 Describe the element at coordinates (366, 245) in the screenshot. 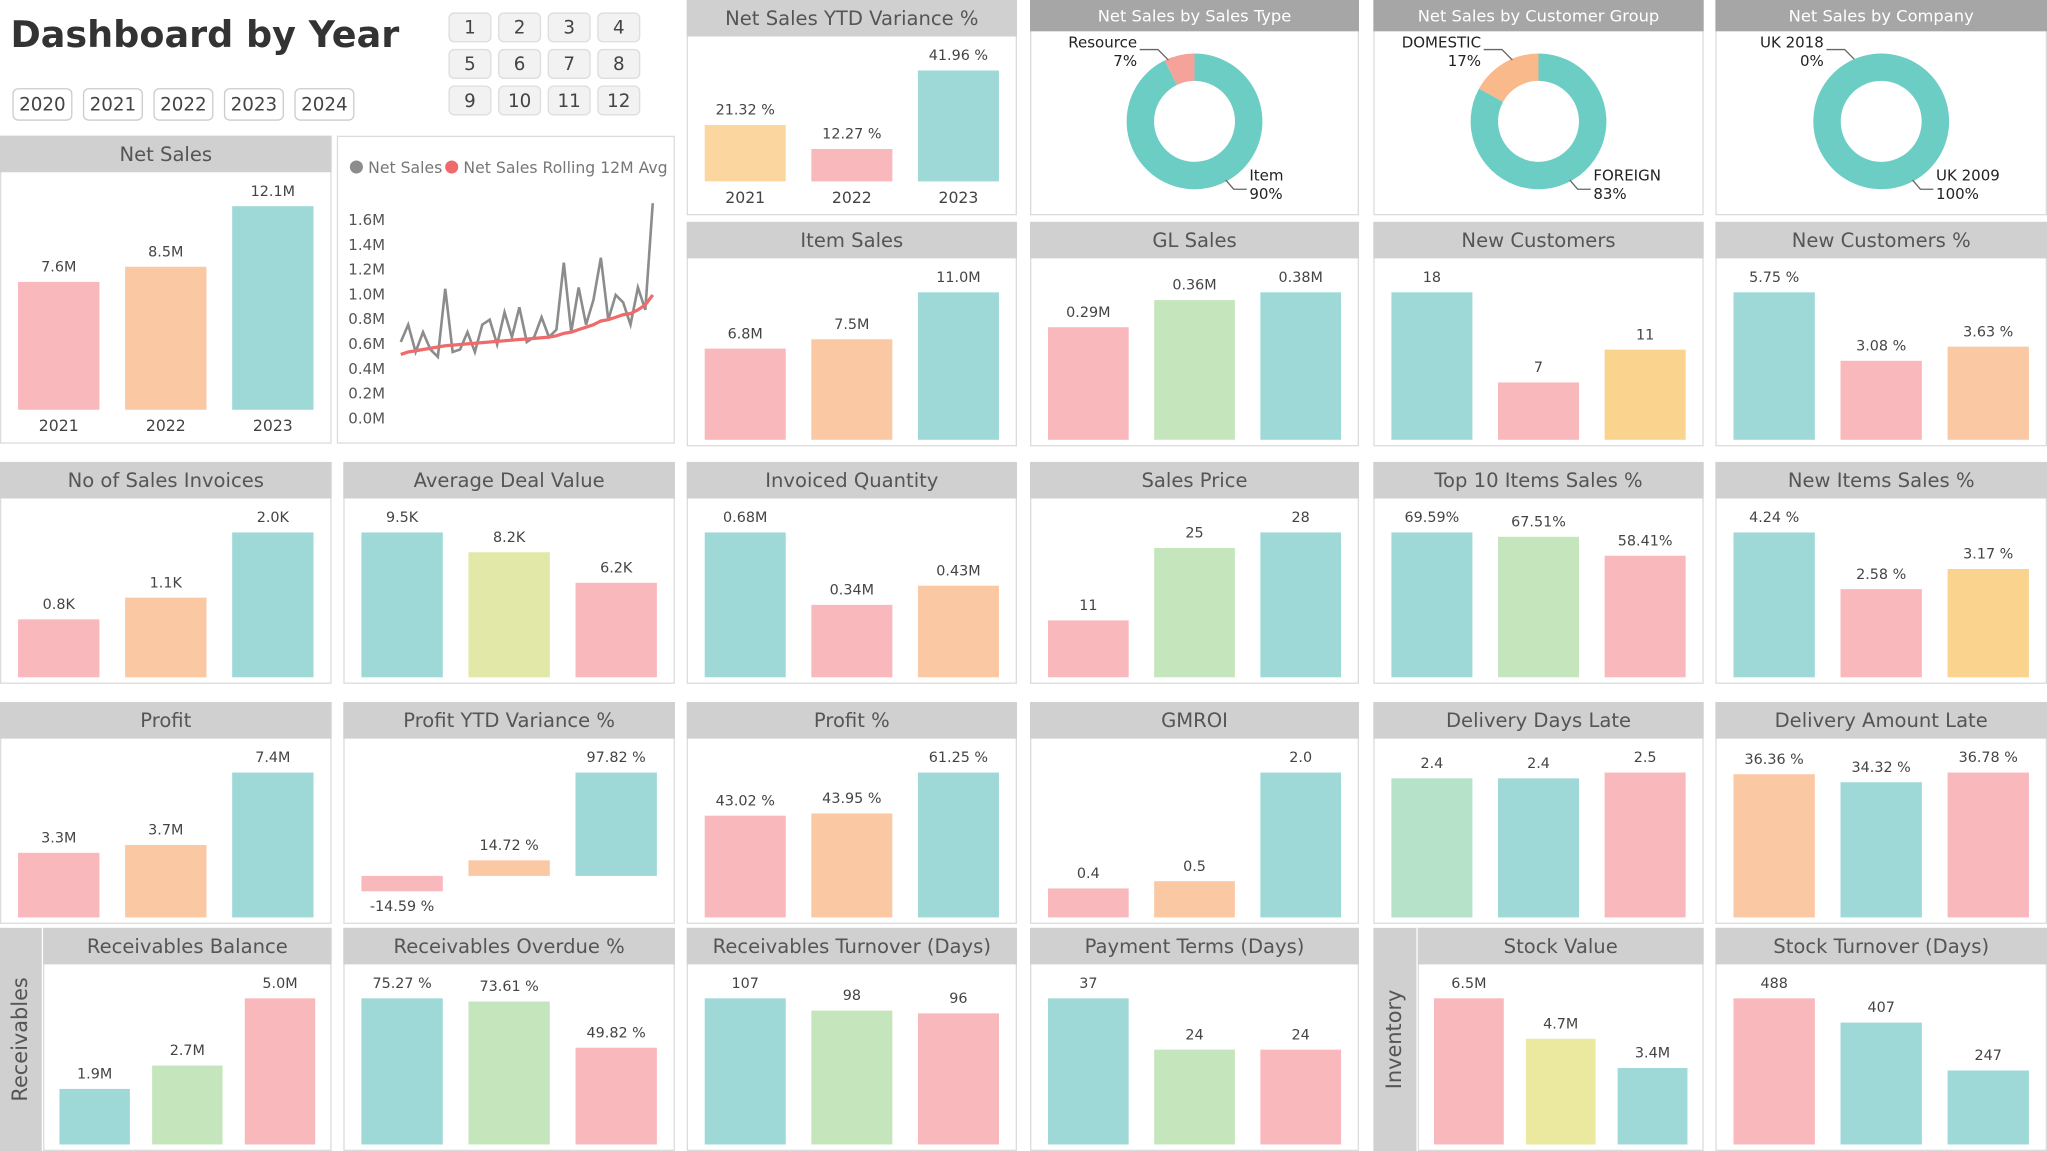

I see `y-tick-label: 1.4M` at that location.